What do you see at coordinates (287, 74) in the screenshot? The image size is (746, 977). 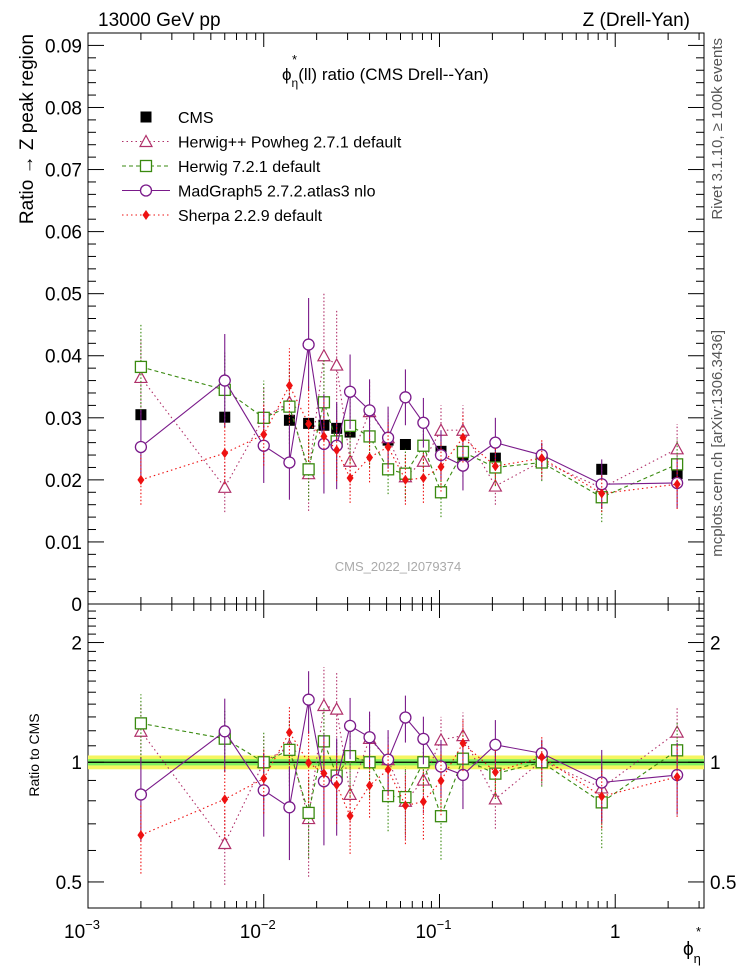 I see `title-phi: ϕ` at bounding box center [287, 74].